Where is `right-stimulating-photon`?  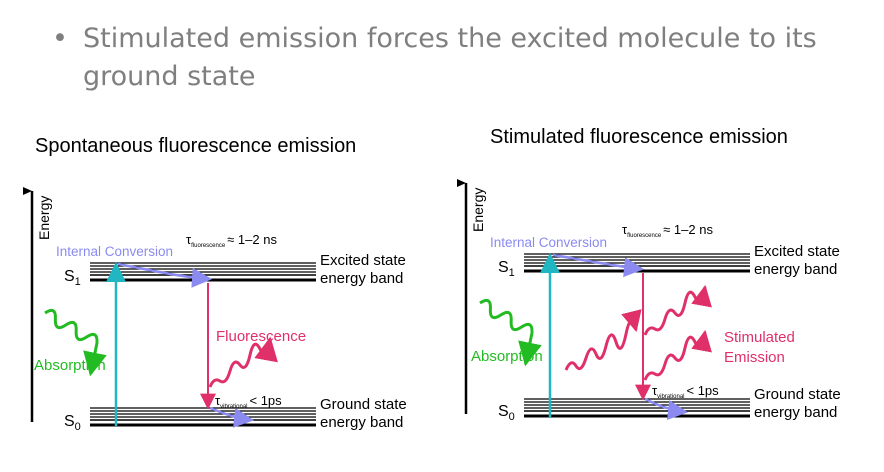 right-stimulating-photon is located at coordinates (603, 340).